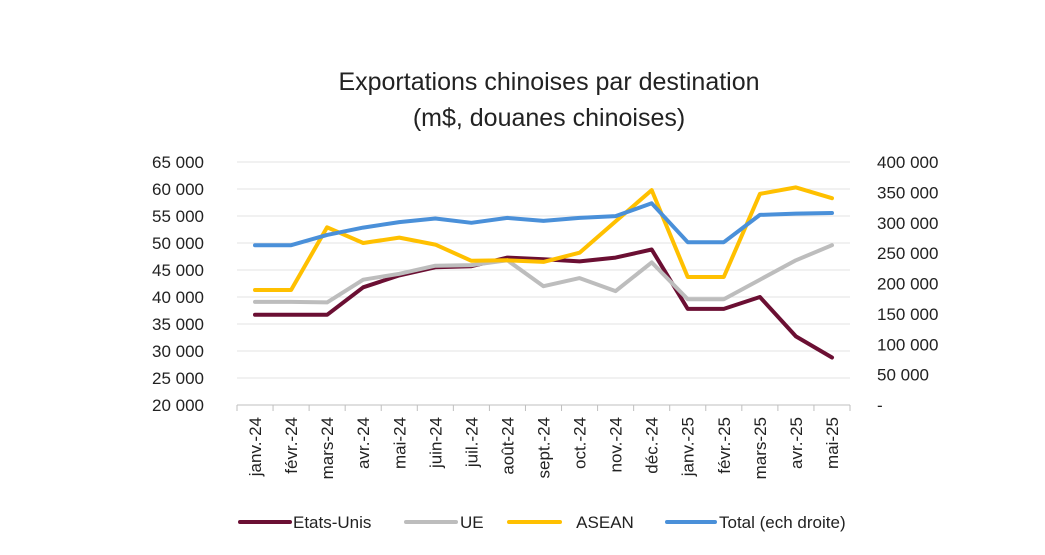  What do you see at coordinates (544, 447) in the screenshot?
I see `x-tick-label: sept.-24` at bounding box center [544, 447].